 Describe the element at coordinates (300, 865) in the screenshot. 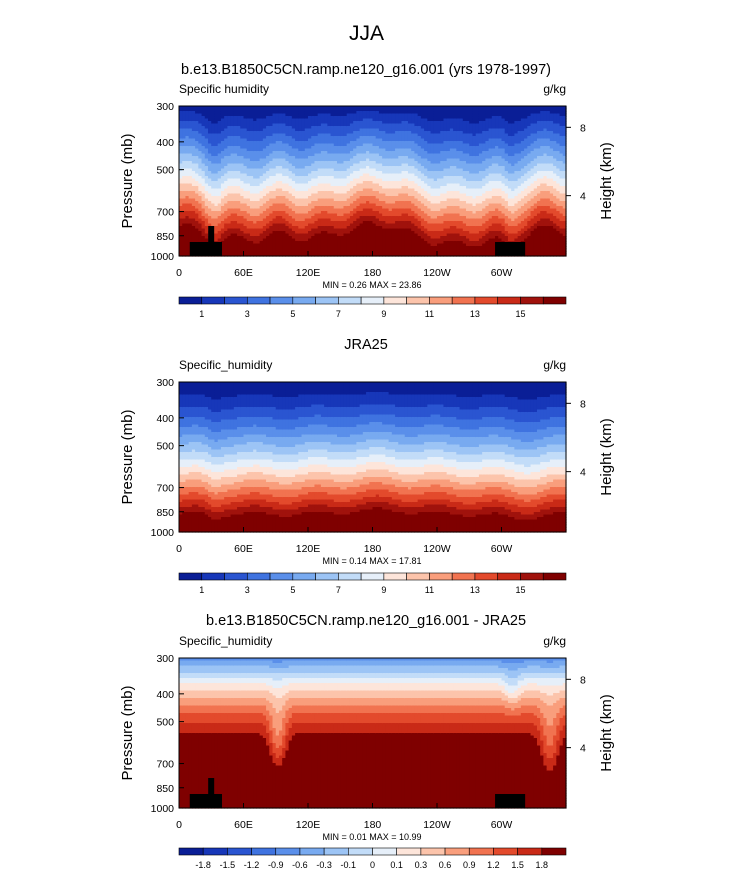

I see `colorbar-label: -0.6` at that location.